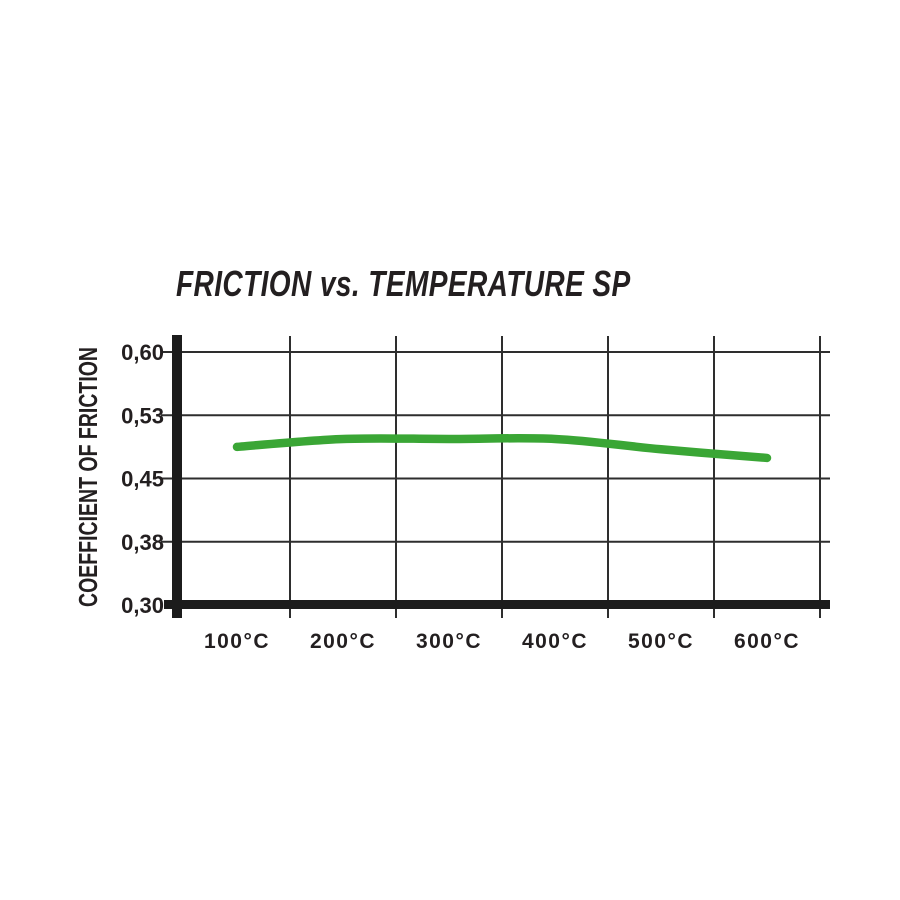 The width and height of the screenshot is (900, 900). I want to click on x-tick-label: 600°C, so click(767, 641).